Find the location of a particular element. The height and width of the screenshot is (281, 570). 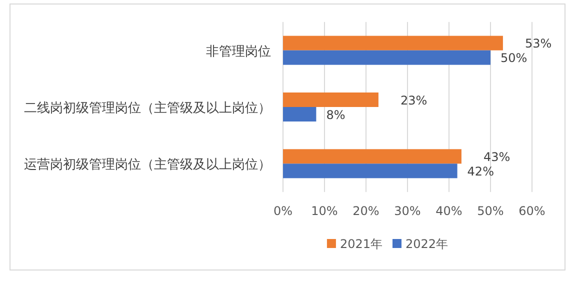

data-label: 23% is located at coordinates (414, 100).